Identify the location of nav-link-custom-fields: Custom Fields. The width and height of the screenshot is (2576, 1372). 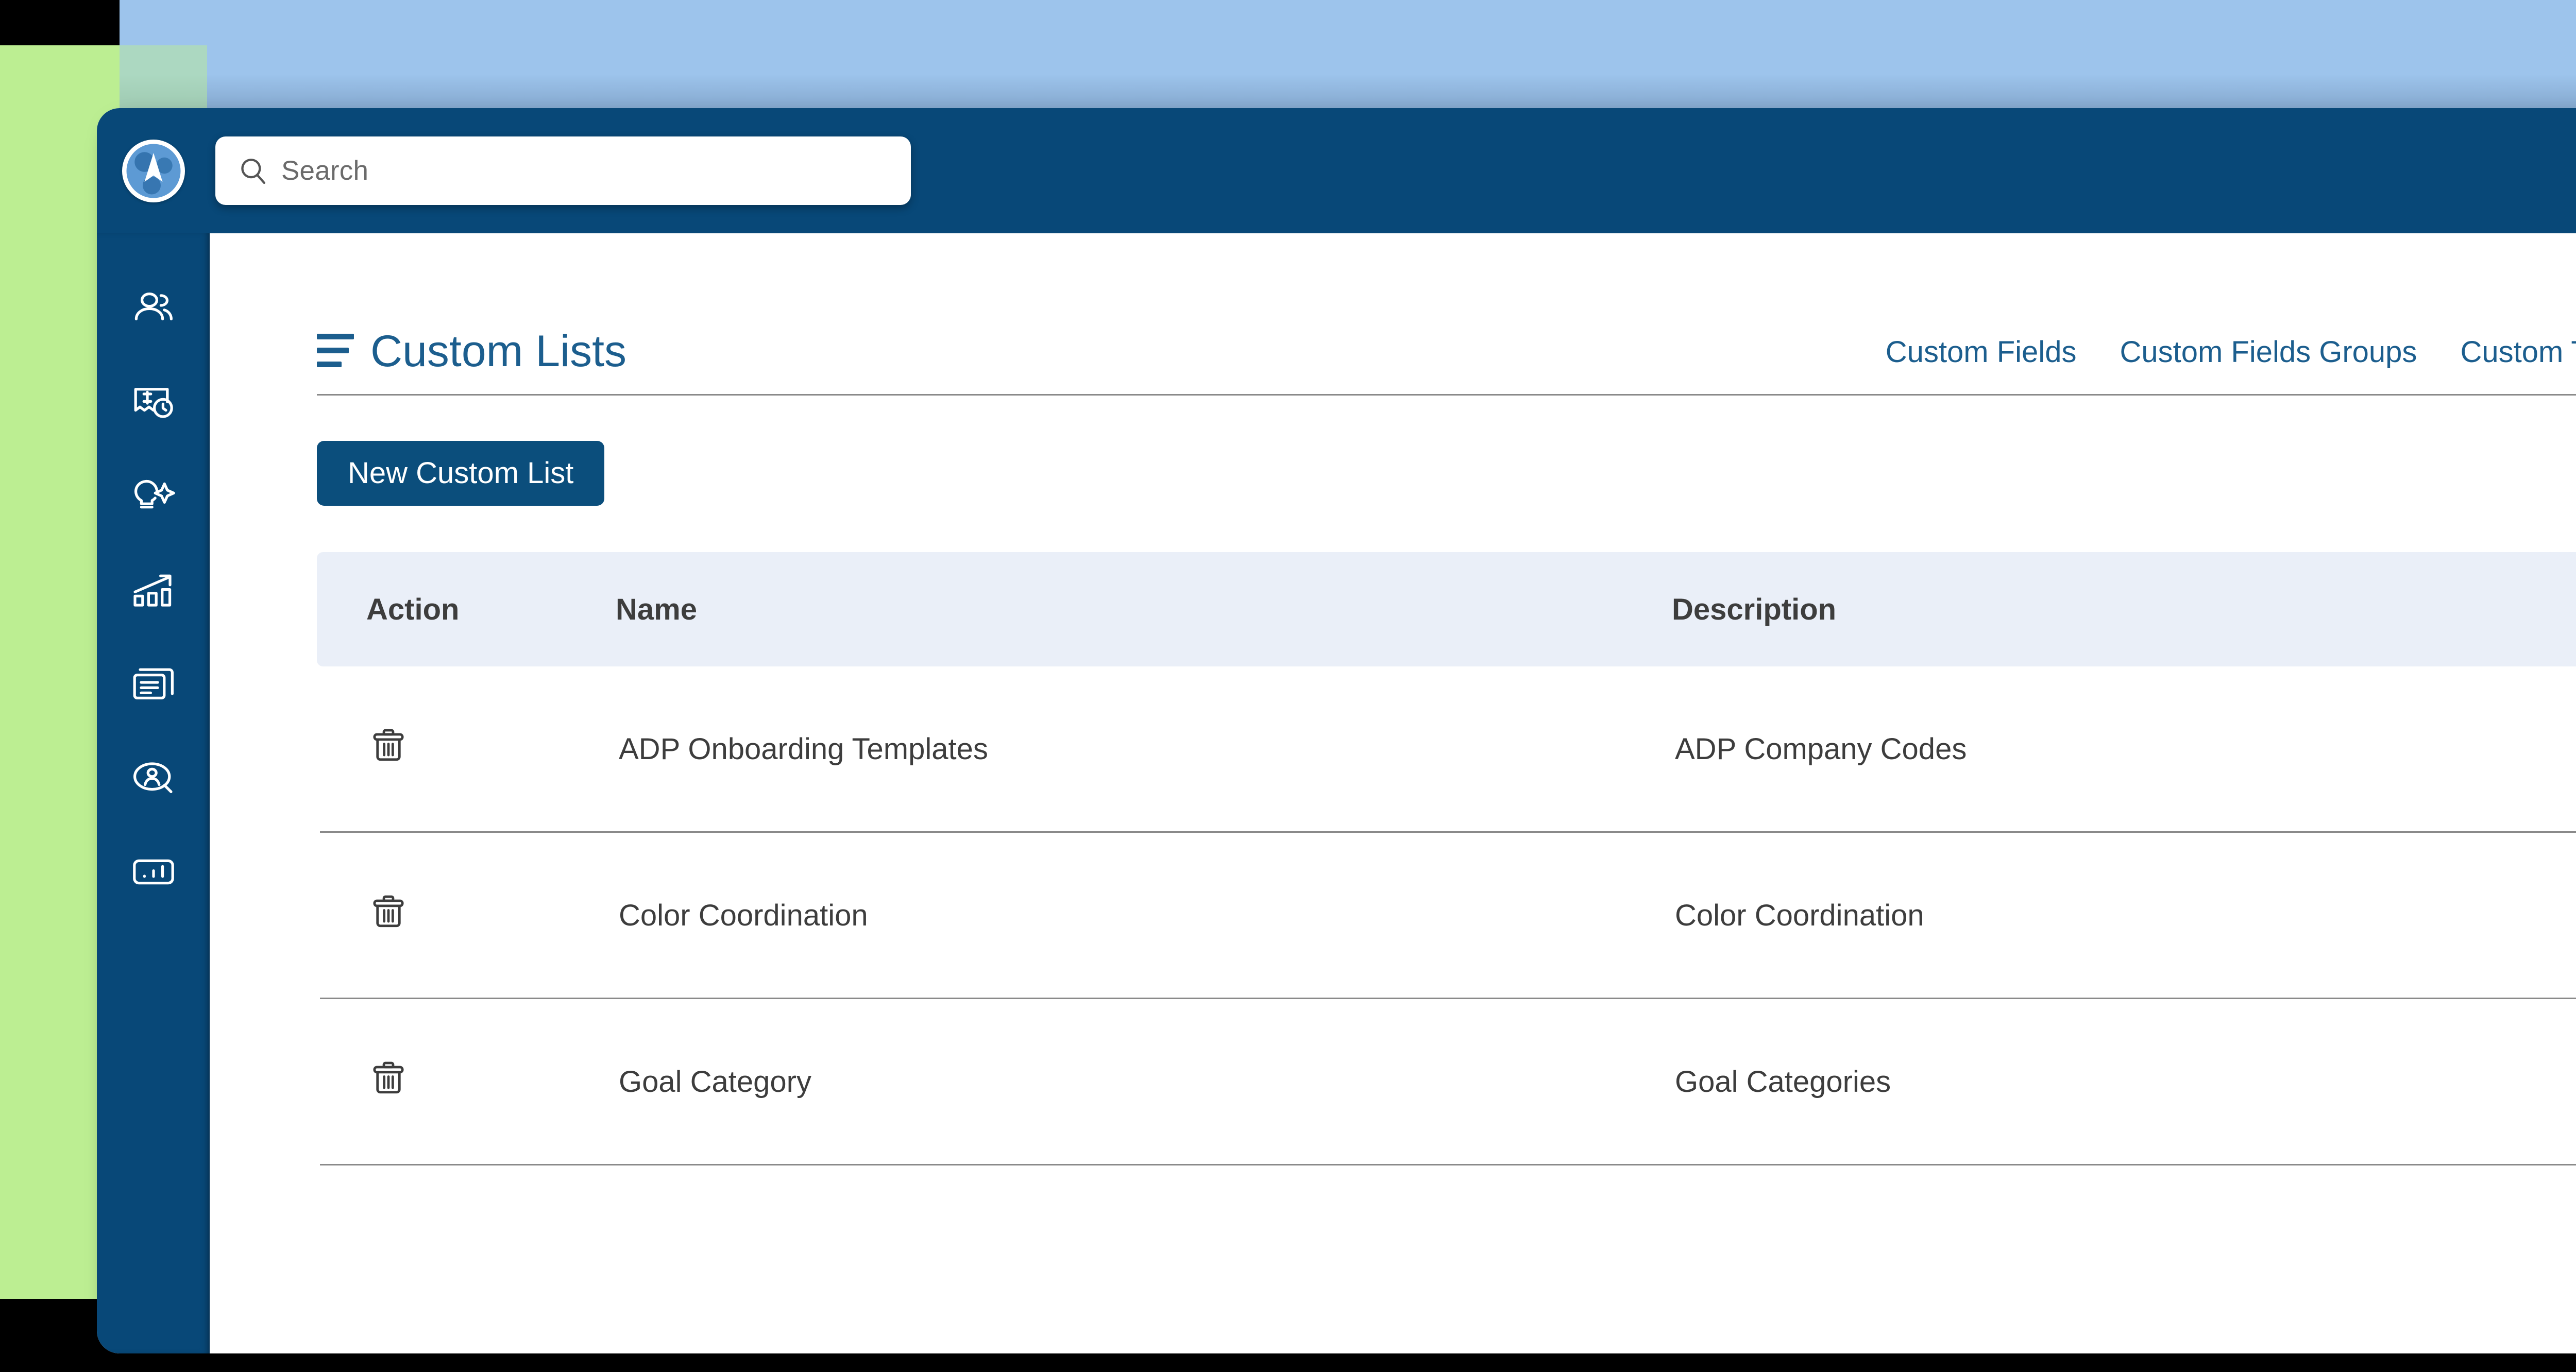
(1981, 352).